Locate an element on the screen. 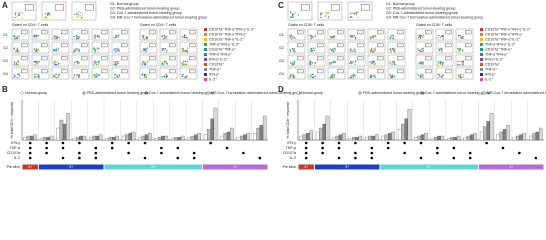 The height and width of the screenshot is (240, 546). pie-slice-bar is located at coordinates (71, 167).